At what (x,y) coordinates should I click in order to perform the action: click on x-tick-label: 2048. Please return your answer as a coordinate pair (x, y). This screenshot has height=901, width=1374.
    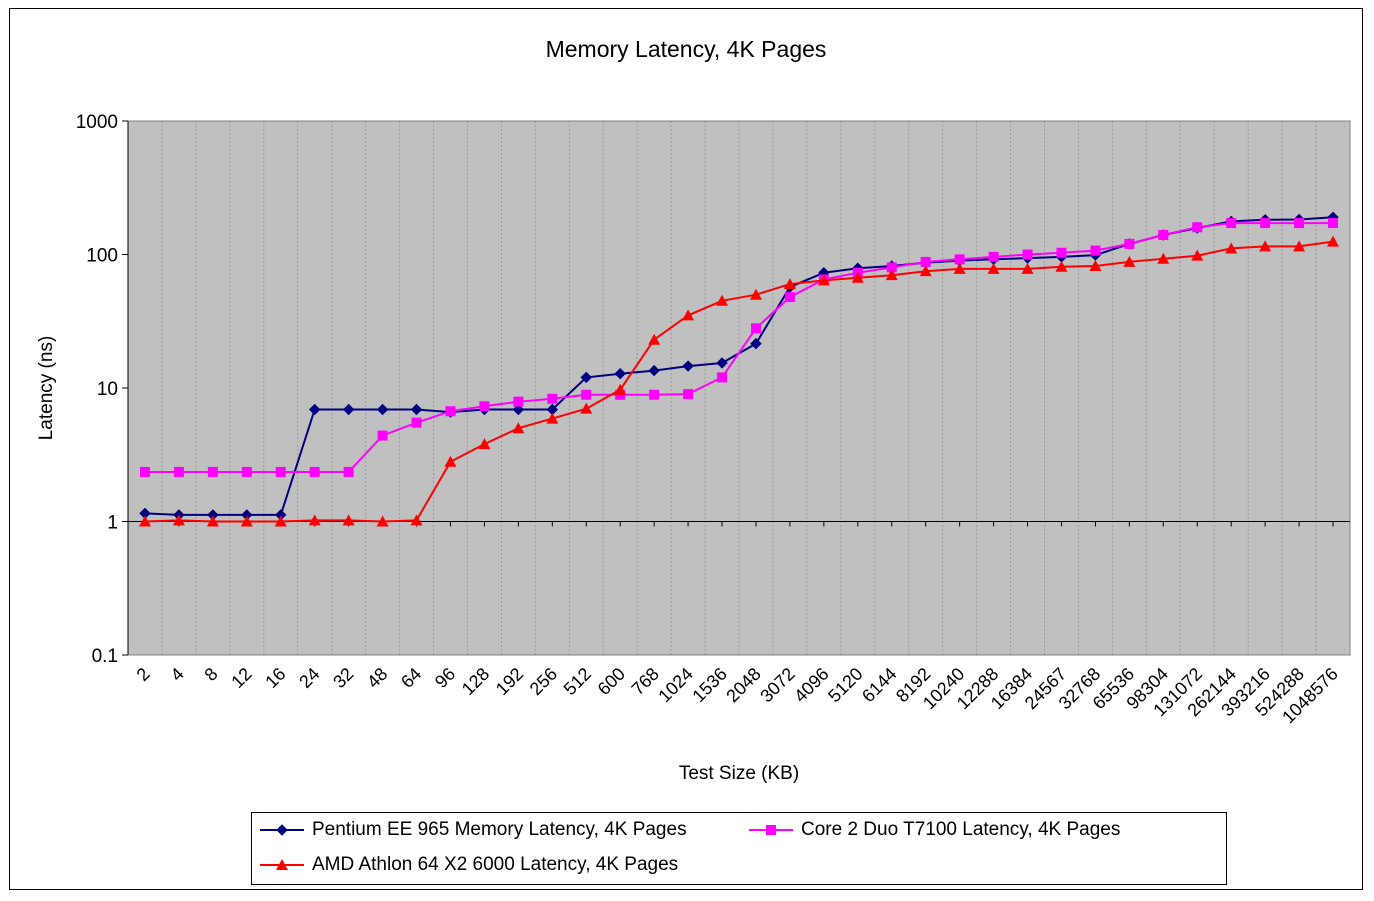
    Looking at the image, I should click on (743, 685).